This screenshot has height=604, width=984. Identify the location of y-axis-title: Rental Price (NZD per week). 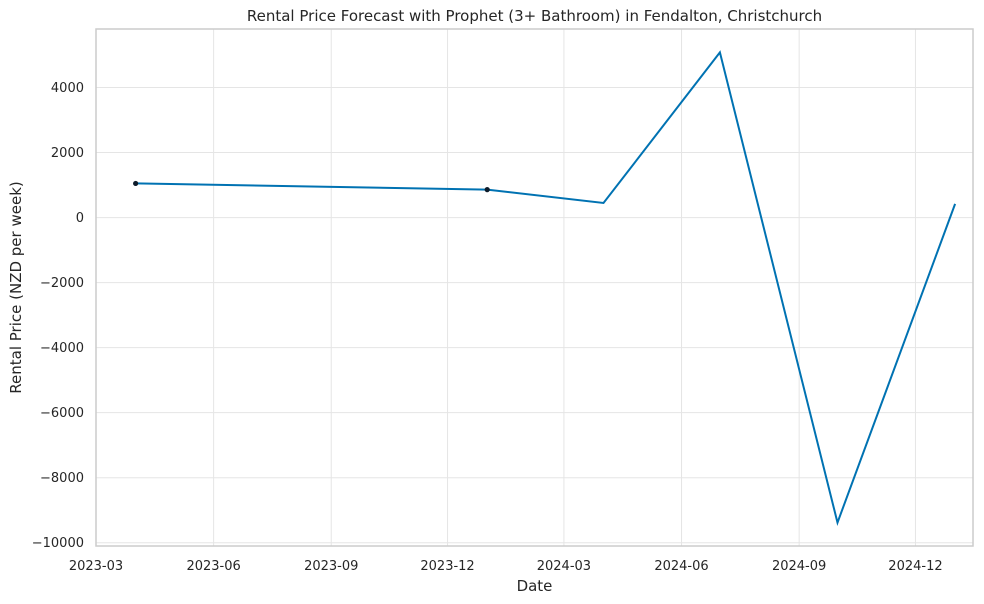
(16, 287).